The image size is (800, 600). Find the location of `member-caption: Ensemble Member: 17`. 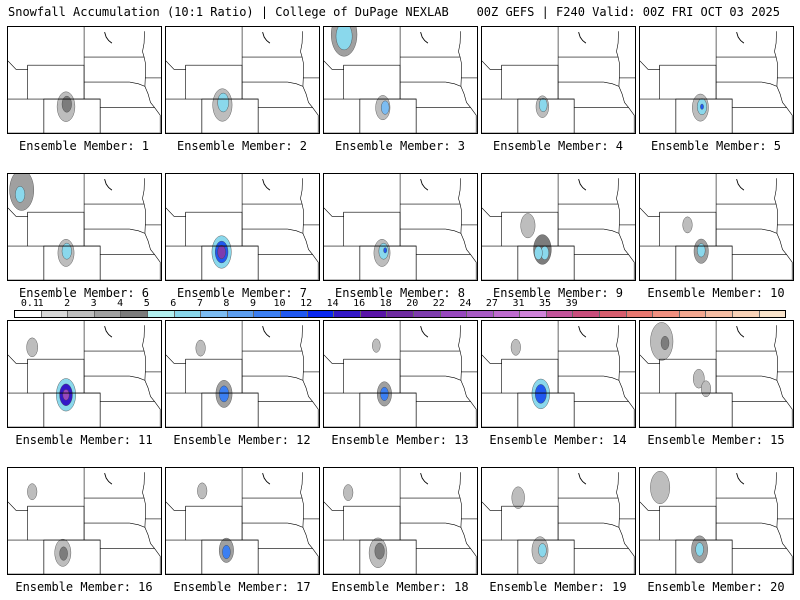

member-caption: Ensemble Member: 17 is located at coordinates (242, 587).